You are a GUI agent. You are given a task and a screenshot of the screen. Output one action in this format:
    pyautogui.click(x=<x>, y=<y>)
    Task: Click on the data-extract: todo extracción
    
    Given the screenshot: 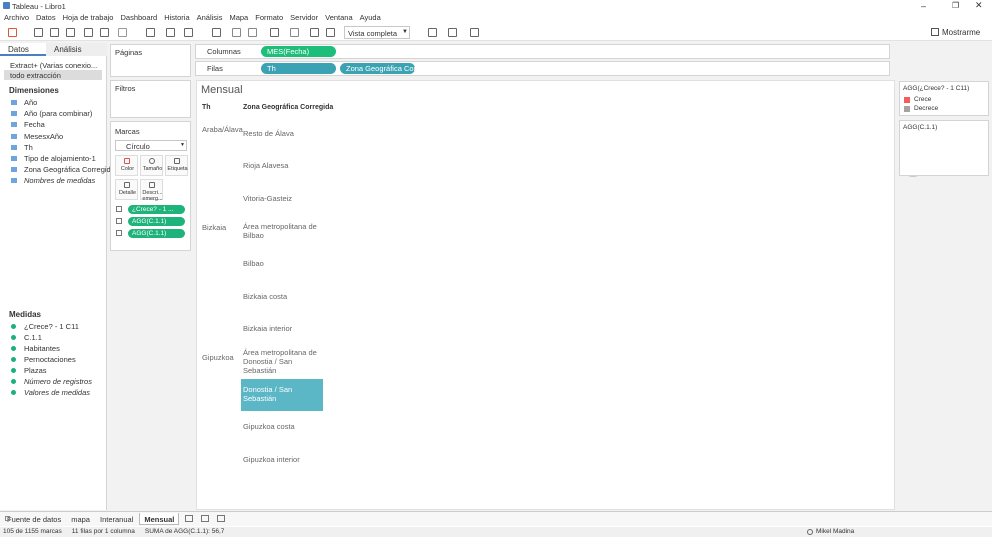 What is the action you would take?
    pyautogui.click(x=35, y=75)
    